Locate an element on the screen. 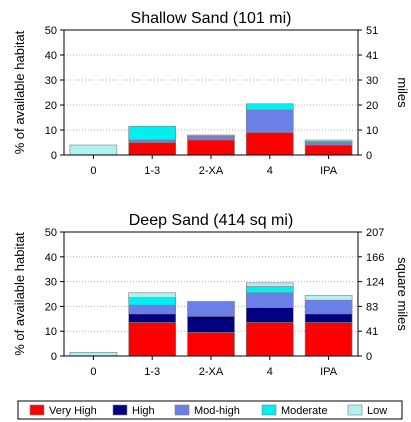 This screenshot has height=422, width=411. panel2-x-tick-label: 1-3 is located at coordinates (152, 372).